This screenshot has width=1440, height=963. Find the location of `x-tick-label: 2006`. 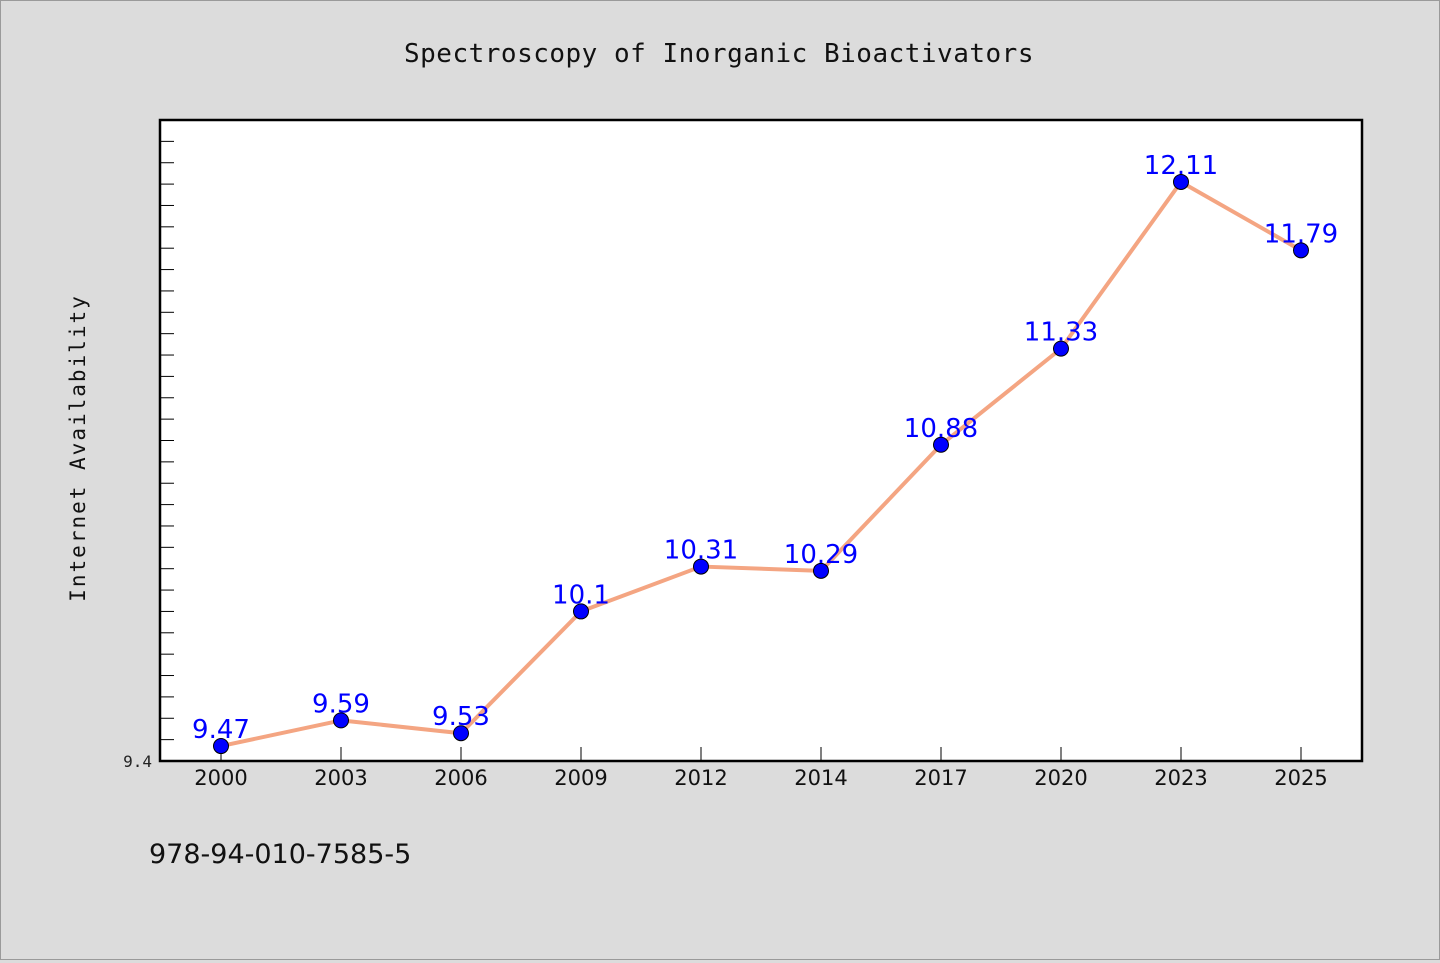

x-tick-label: 2006 is located at coordinates (460, 778).